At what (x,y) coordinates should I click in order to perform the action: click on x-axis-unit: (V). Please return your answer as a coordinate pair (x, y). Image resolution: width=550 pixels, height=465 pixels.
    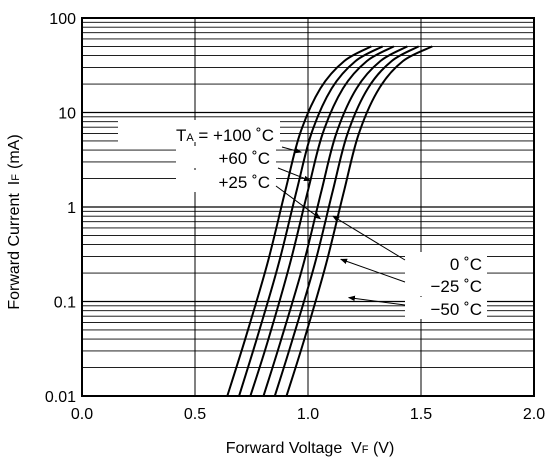
    Looking at the image, I should click on (383, 448).